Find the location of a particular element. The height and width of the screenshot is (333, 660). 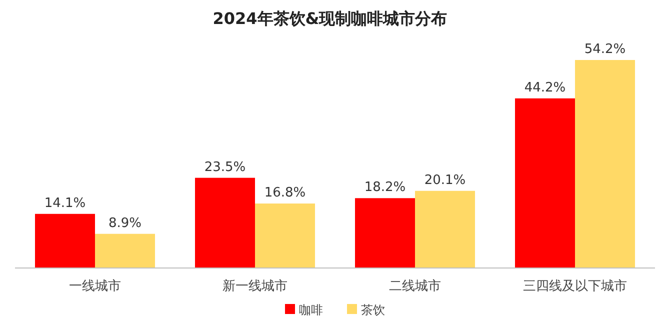

data-label: 44.2% is located at coordinates (545, 88).